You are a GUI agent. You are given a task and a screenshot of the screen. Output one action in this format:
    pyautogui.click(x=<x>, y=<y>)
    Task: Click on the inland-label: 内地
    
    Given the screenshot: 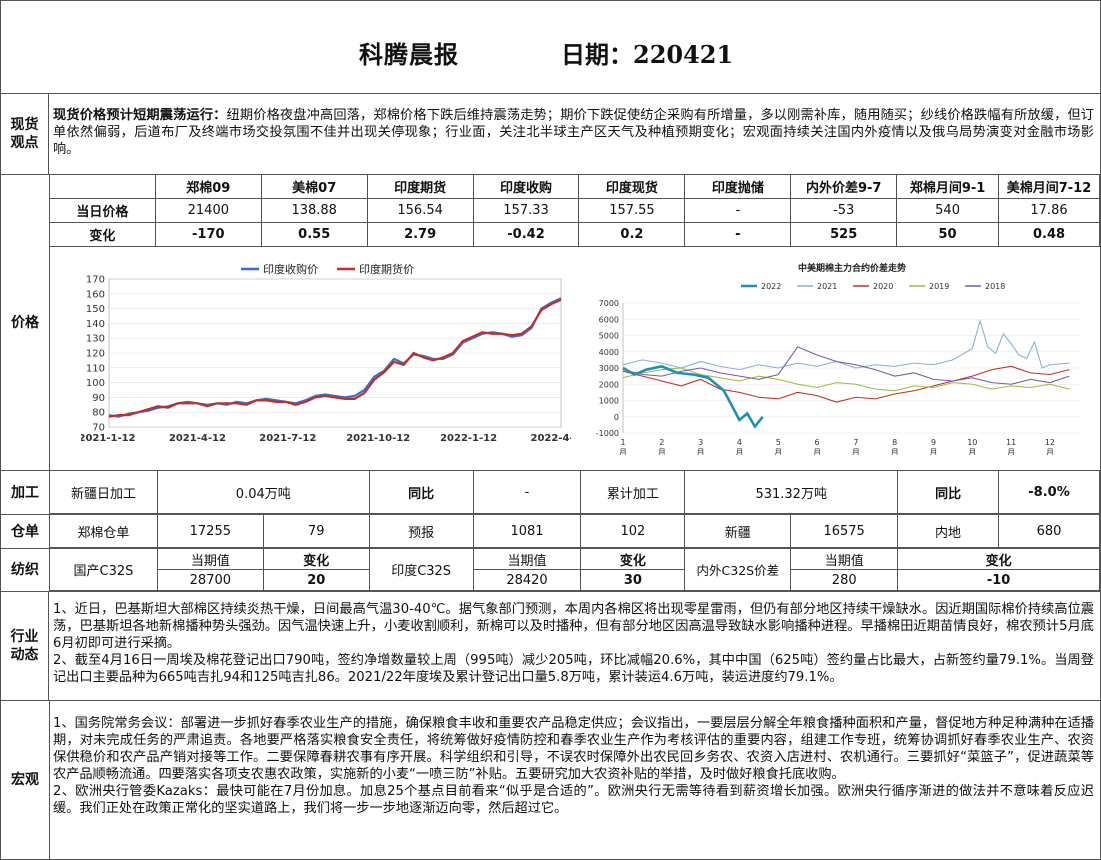 What is the action you would take?
    pyautogui.click(x=948, y=531)
    